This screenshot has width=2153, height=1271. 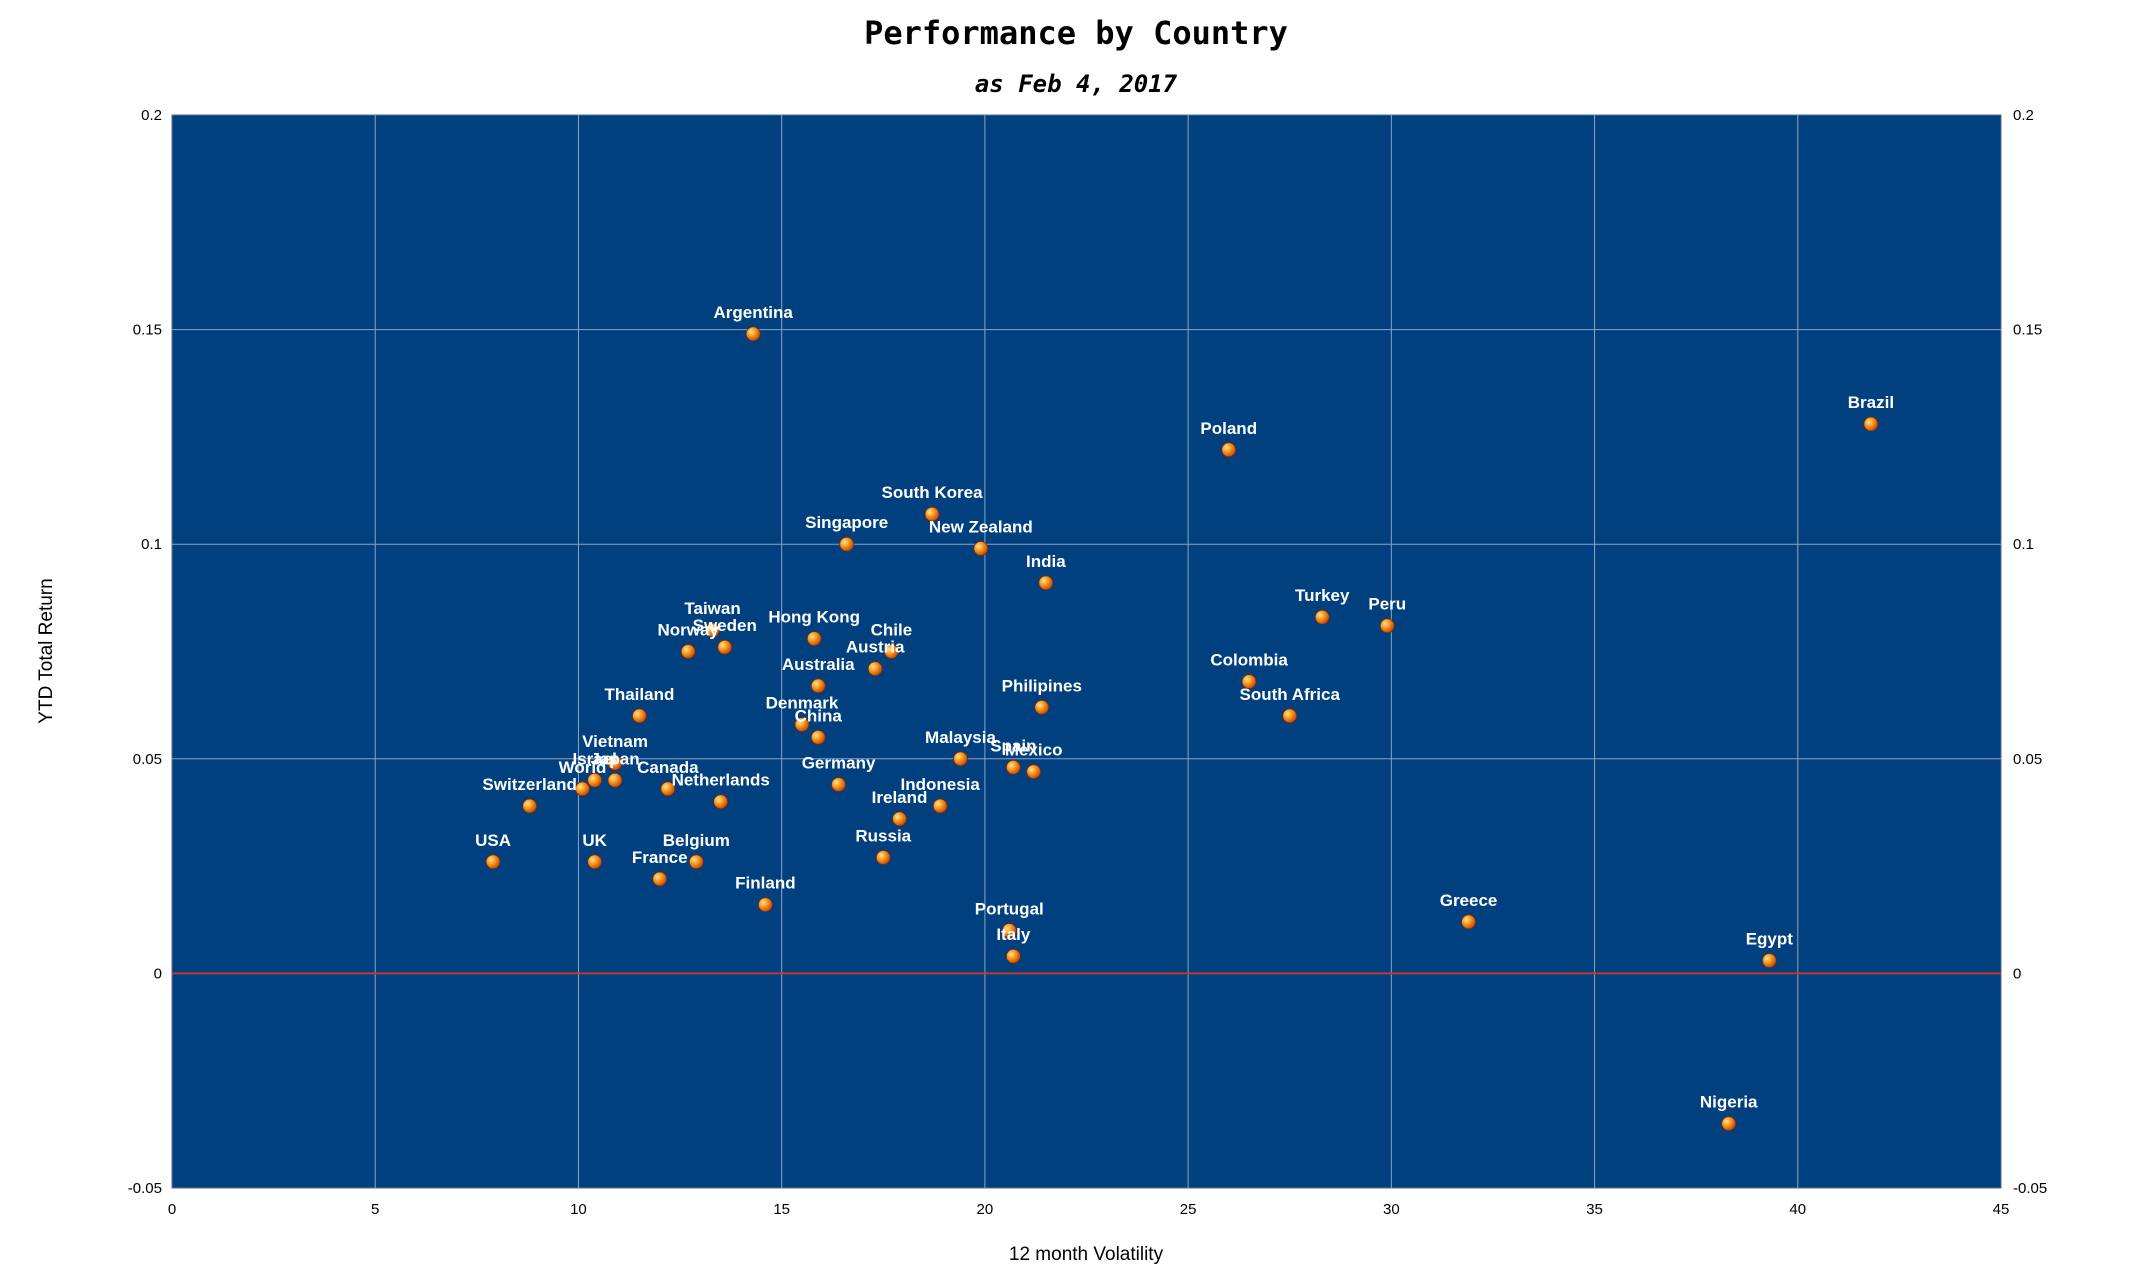 What do you see at coordinates (2001, 1209) in the screenshot?
I see `x-tick-label: 45` at bounding box center [2001, 1209].